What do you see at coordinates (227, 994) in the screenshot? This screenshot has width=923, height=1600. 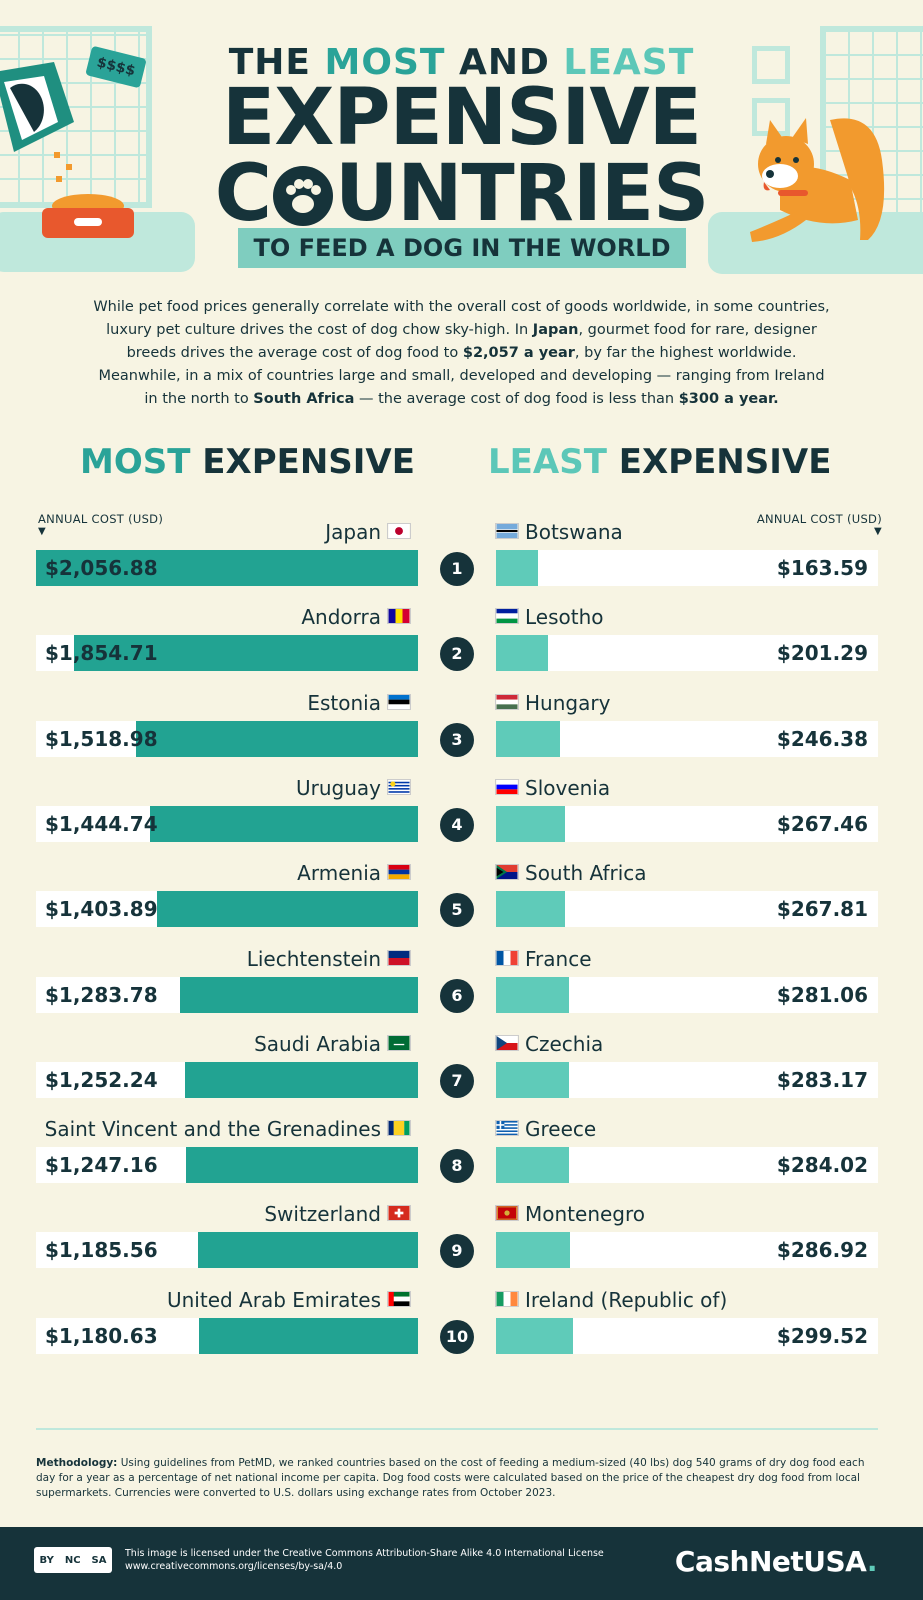 I see `most-bar-track: $1,283.78` at bounding box center [227, 994].